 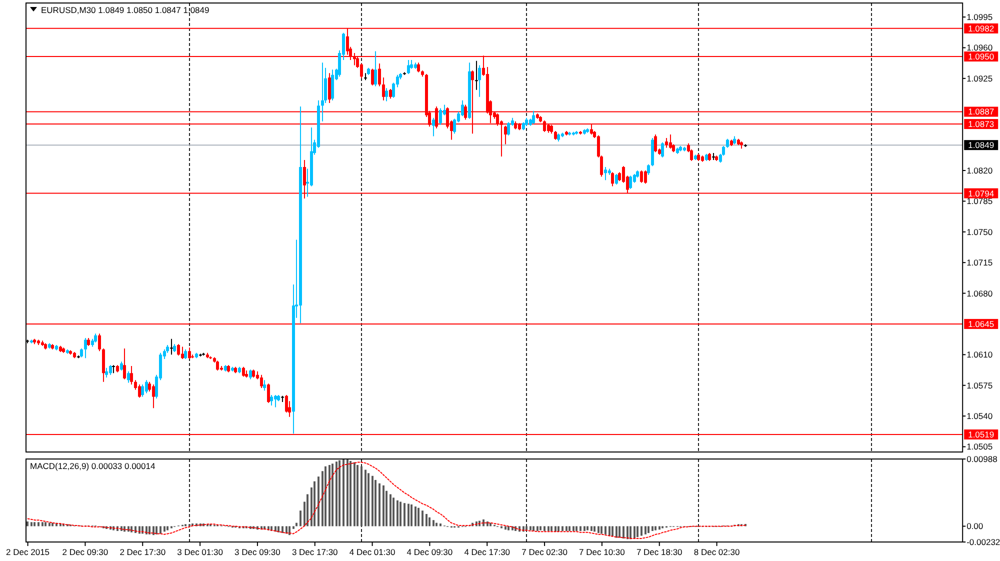 What do you see at coordinates (981, 111) in the screenshot?
I see `ref-line-label: 1.0887` at bounding box center [981, 111].